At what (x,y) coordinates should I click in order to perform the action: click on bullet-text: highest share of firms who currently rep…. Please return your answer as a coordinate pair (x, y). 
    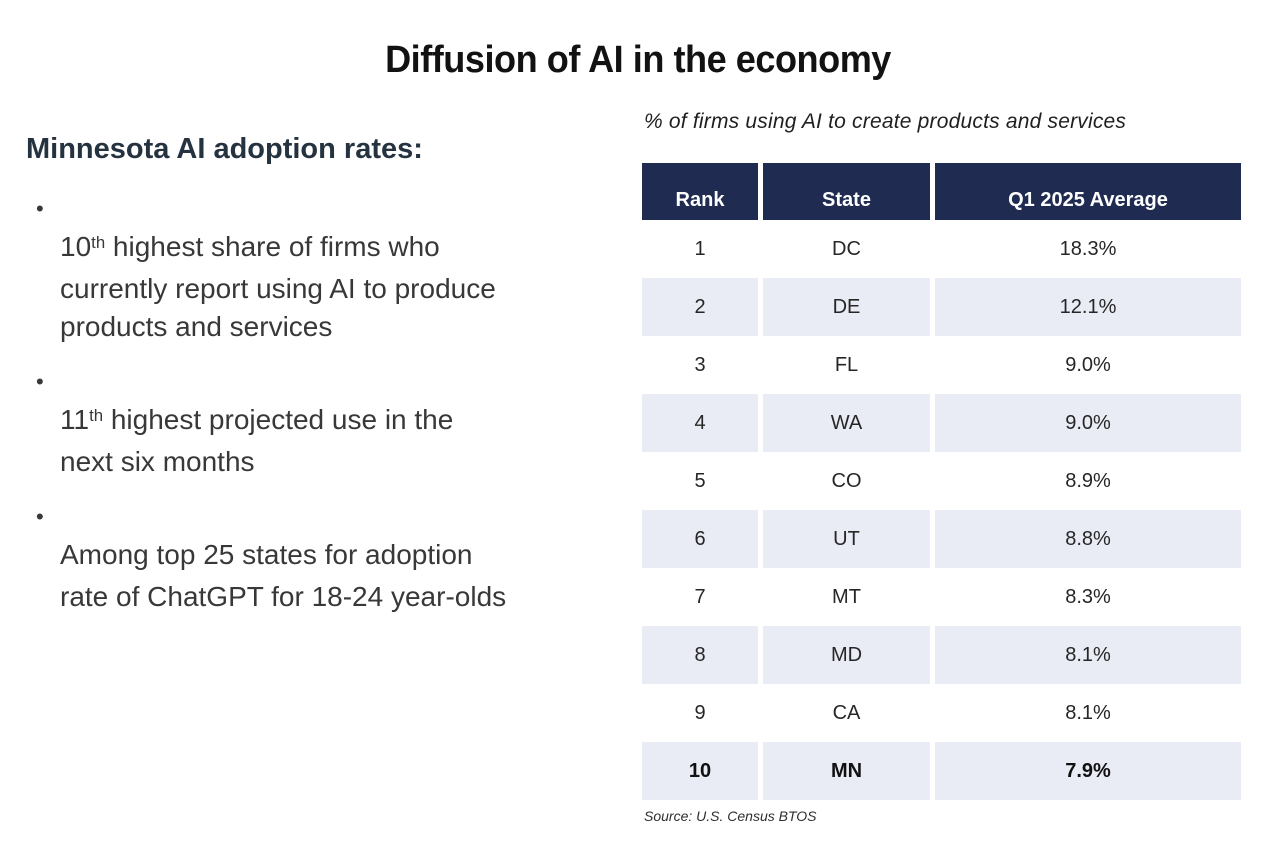
    Looking at the image, I should click on (278, 286).